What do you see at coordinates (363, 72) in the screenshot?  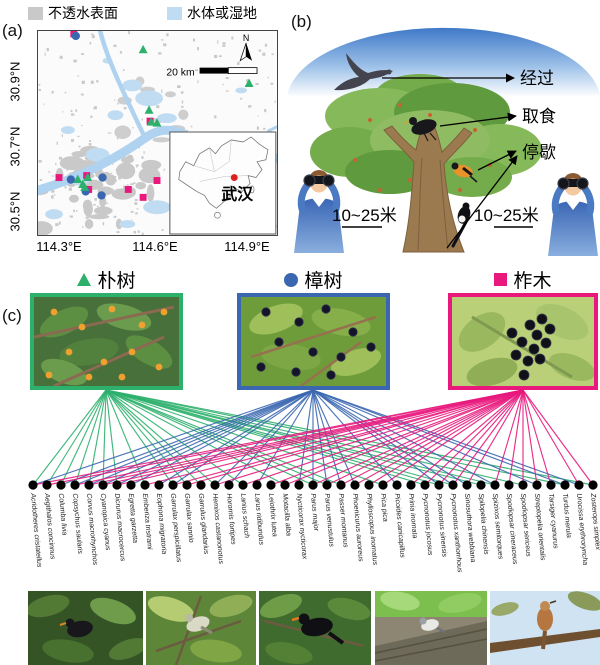 I see `flying-pigeon-icon` at bounding box center [363, 72].